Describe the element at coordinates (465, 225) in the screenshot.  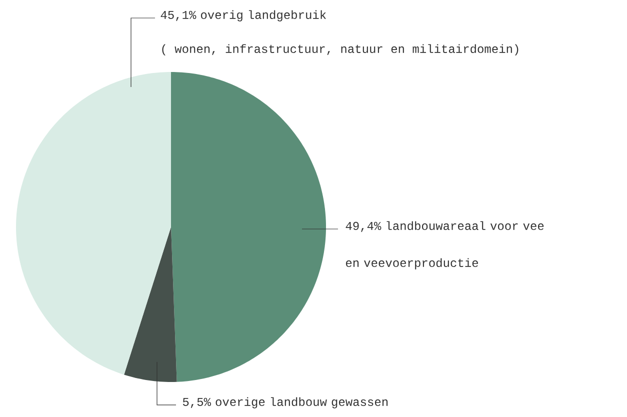
I see `category-label: landbouwareaal voor vee` at that location.